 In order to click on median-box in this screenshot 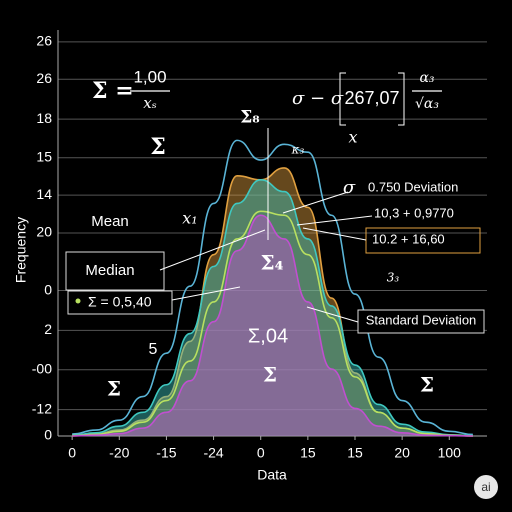, I will do `click(115, 271)`.